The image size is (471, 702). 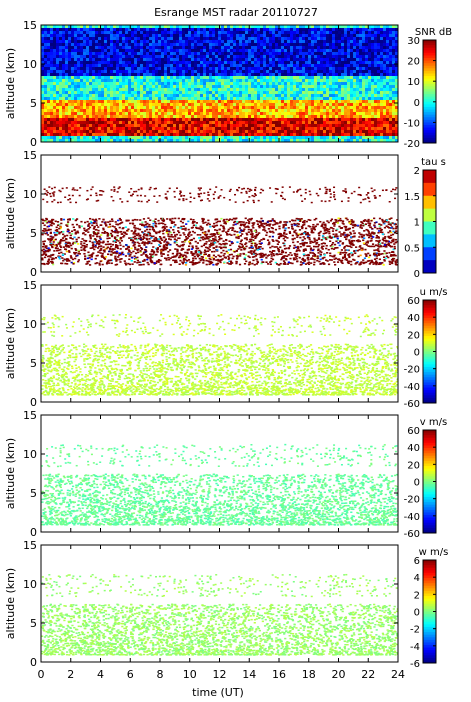 What do you see at coordinates (33, 402) in the screenshot?
I see `y-tick-label: 0` at bounding box center [33, 402].